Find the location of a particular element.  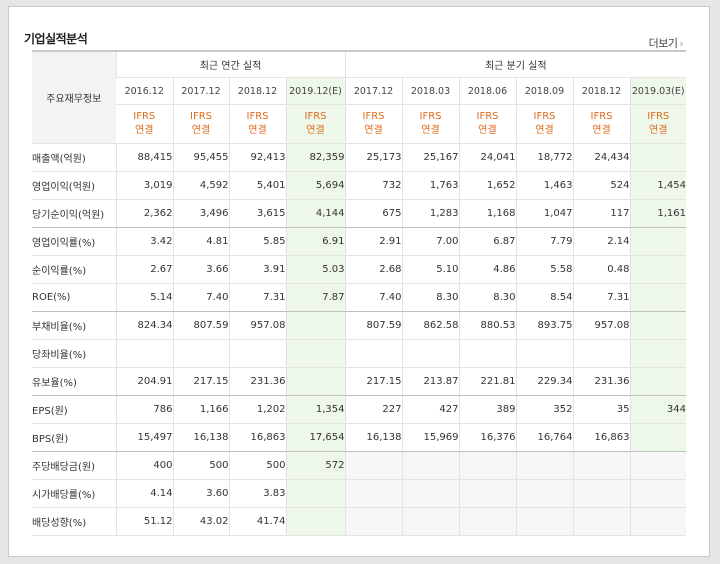

table-cell: 213.87 is located at coordinates (430, 381).